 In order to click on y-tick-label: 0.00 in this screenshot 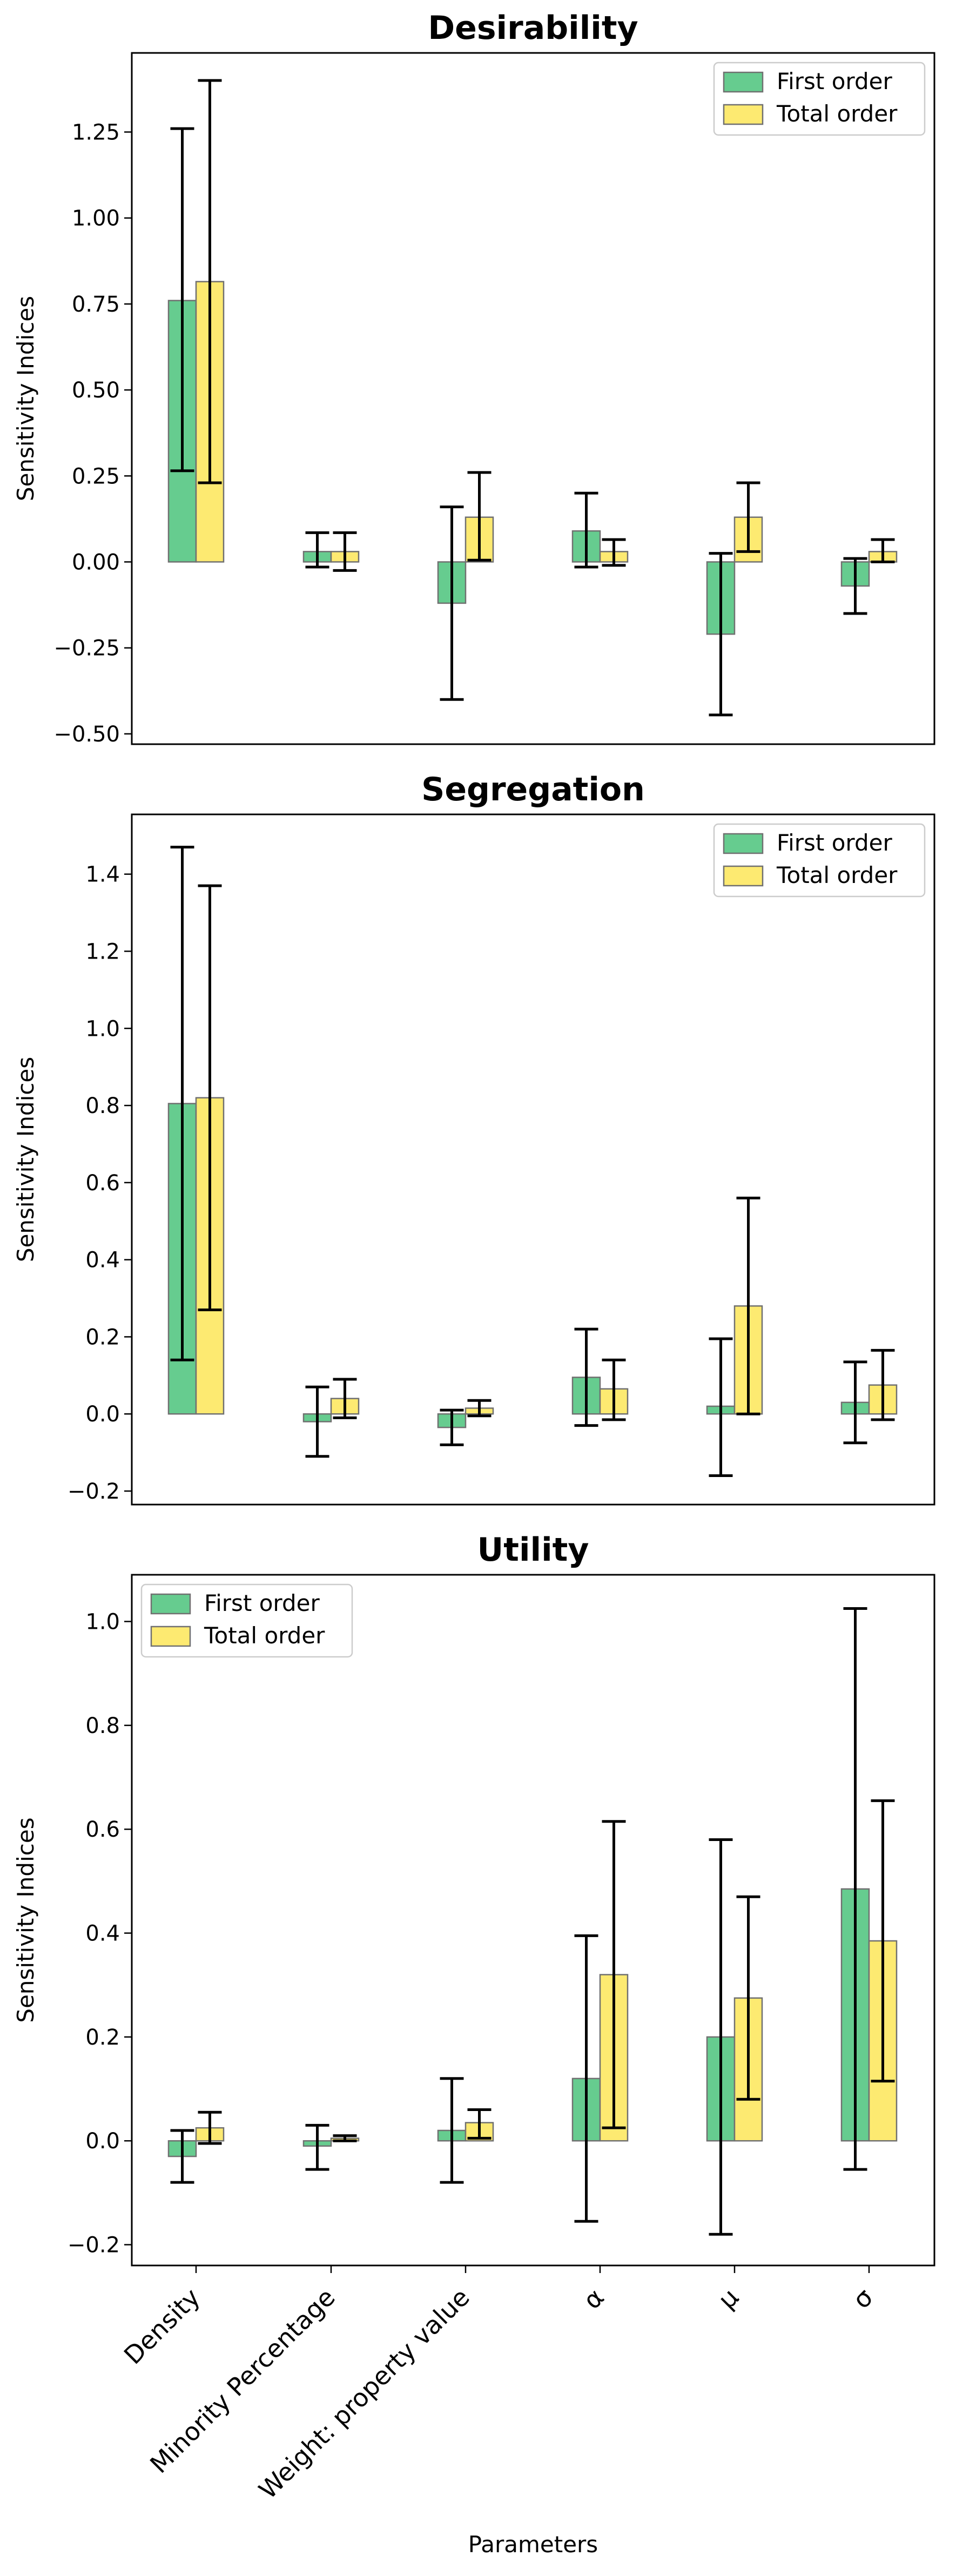, I will do `click(96, 562)`.